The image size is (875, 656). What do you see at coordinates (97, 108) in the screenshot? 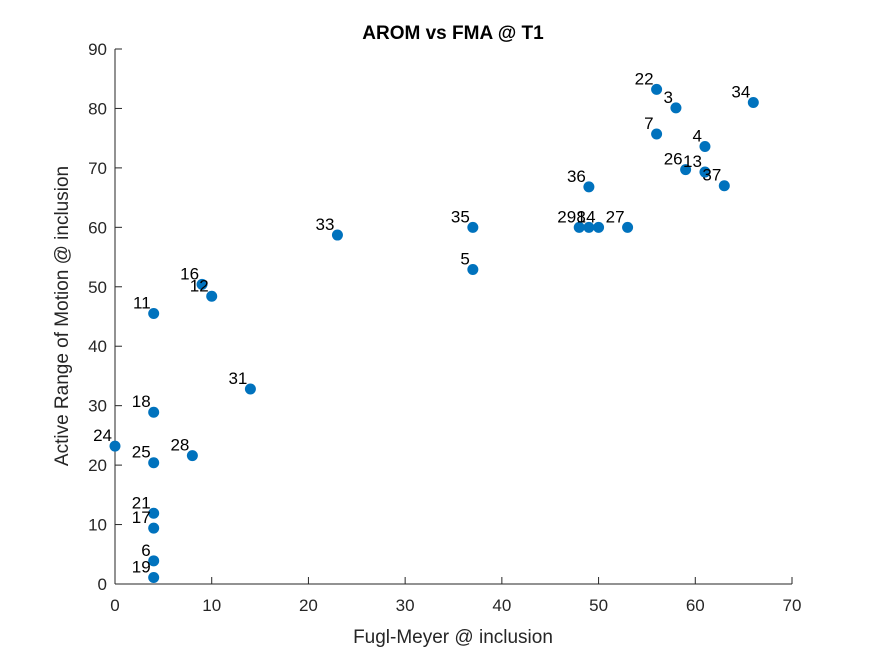
I see `y-tick-label: 80` at bounding box center [97, 108].